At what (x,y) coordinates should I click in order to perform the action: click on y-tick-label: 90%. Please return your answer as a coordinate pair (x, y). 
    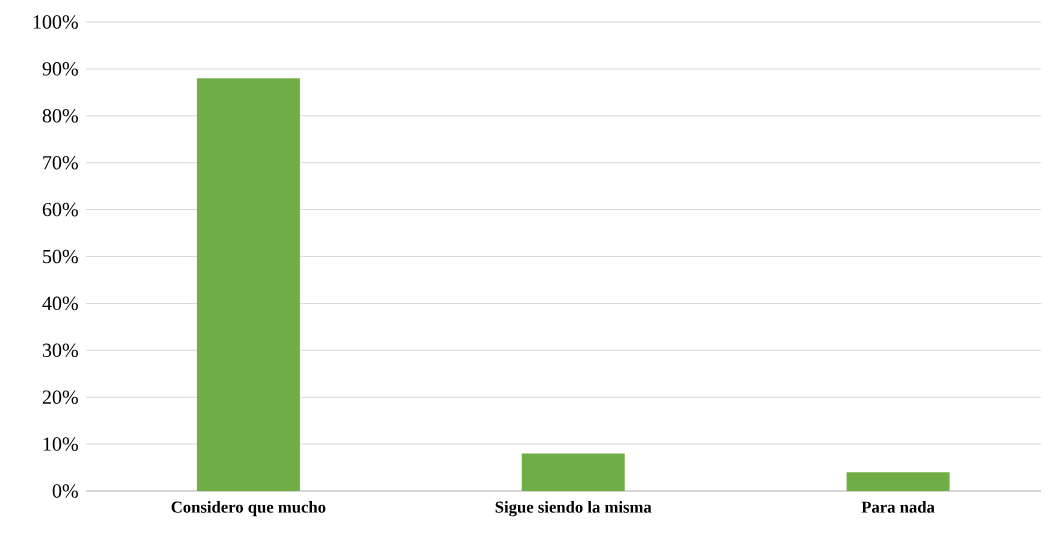
    Looking at the image, I should click on (60, 69).